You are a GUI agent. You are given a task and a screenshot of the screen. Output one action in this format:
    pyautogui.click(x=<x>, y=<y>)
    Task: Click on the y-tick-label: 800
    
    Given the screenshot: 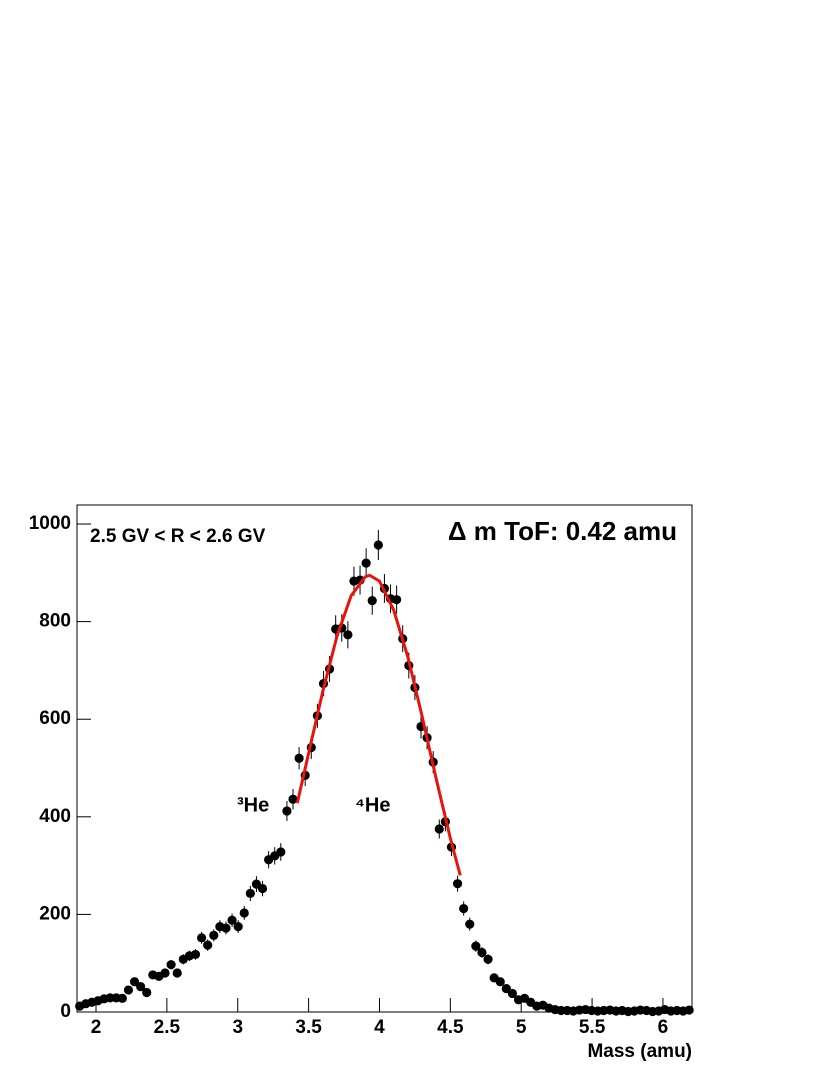 What is the action you would take?
    pyautogui.click(x=55, y=621)
    